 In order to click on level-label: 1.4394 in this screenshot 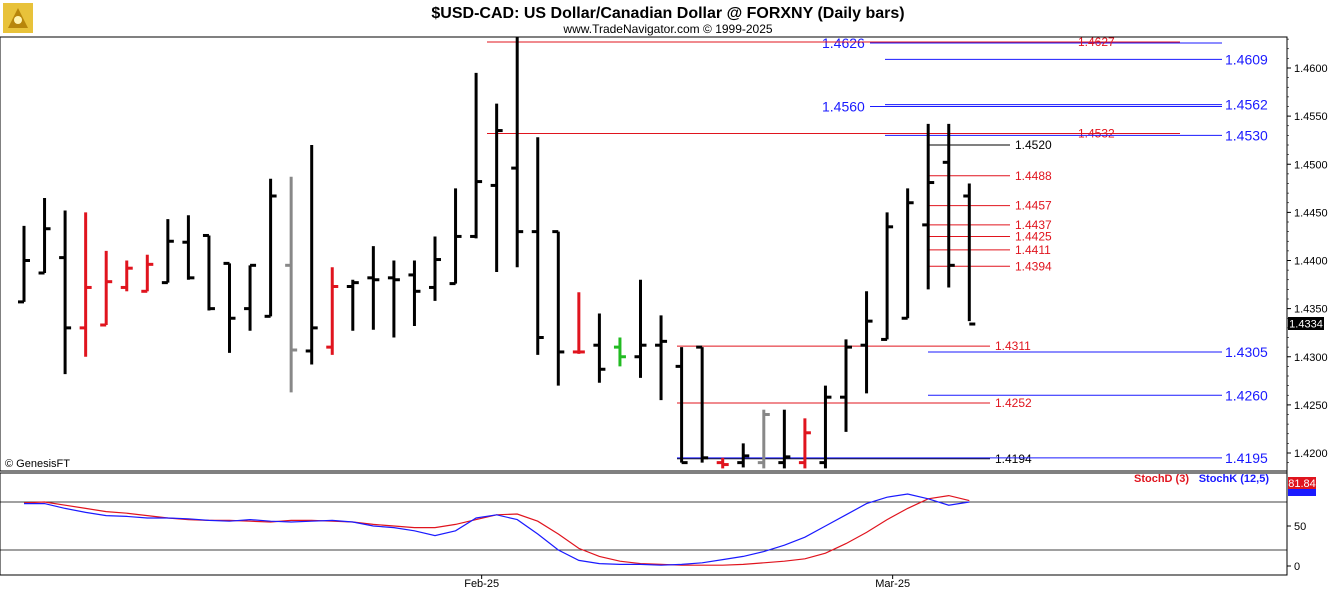, I will do `click(1033, 266)`.